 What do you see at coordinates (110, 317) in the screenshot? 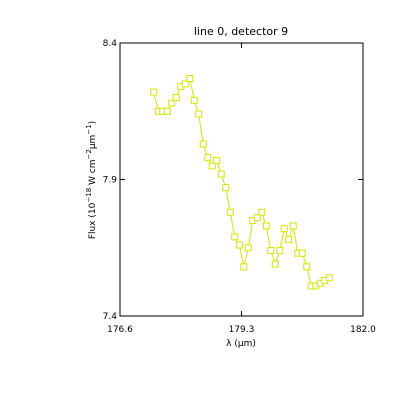
I see `y-tick-label: 7.4` at bounding box center [110, 317].